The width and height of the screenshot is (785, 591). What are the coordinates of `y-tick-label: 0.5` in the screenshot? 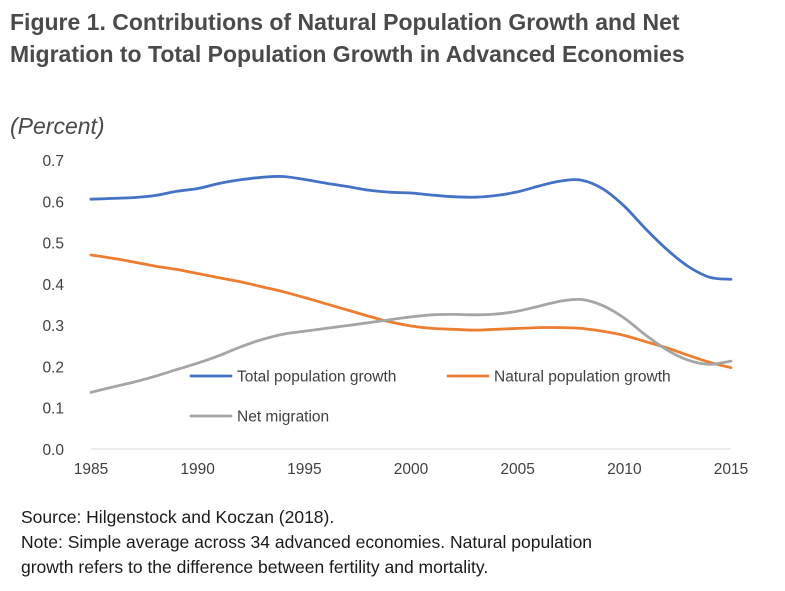 It's located at (53, 244).